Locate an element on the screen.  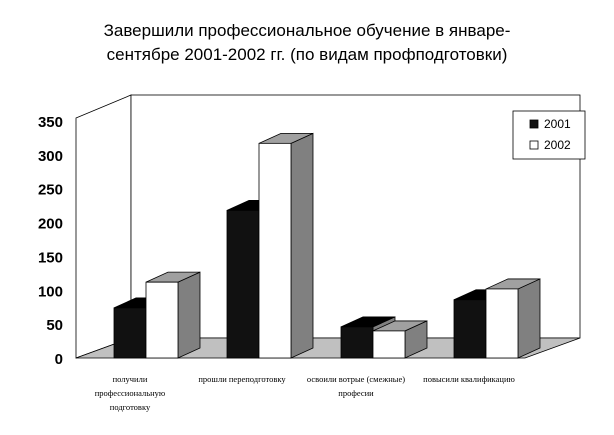
legend: 2001 2002 is located at coordinates (549, 135).